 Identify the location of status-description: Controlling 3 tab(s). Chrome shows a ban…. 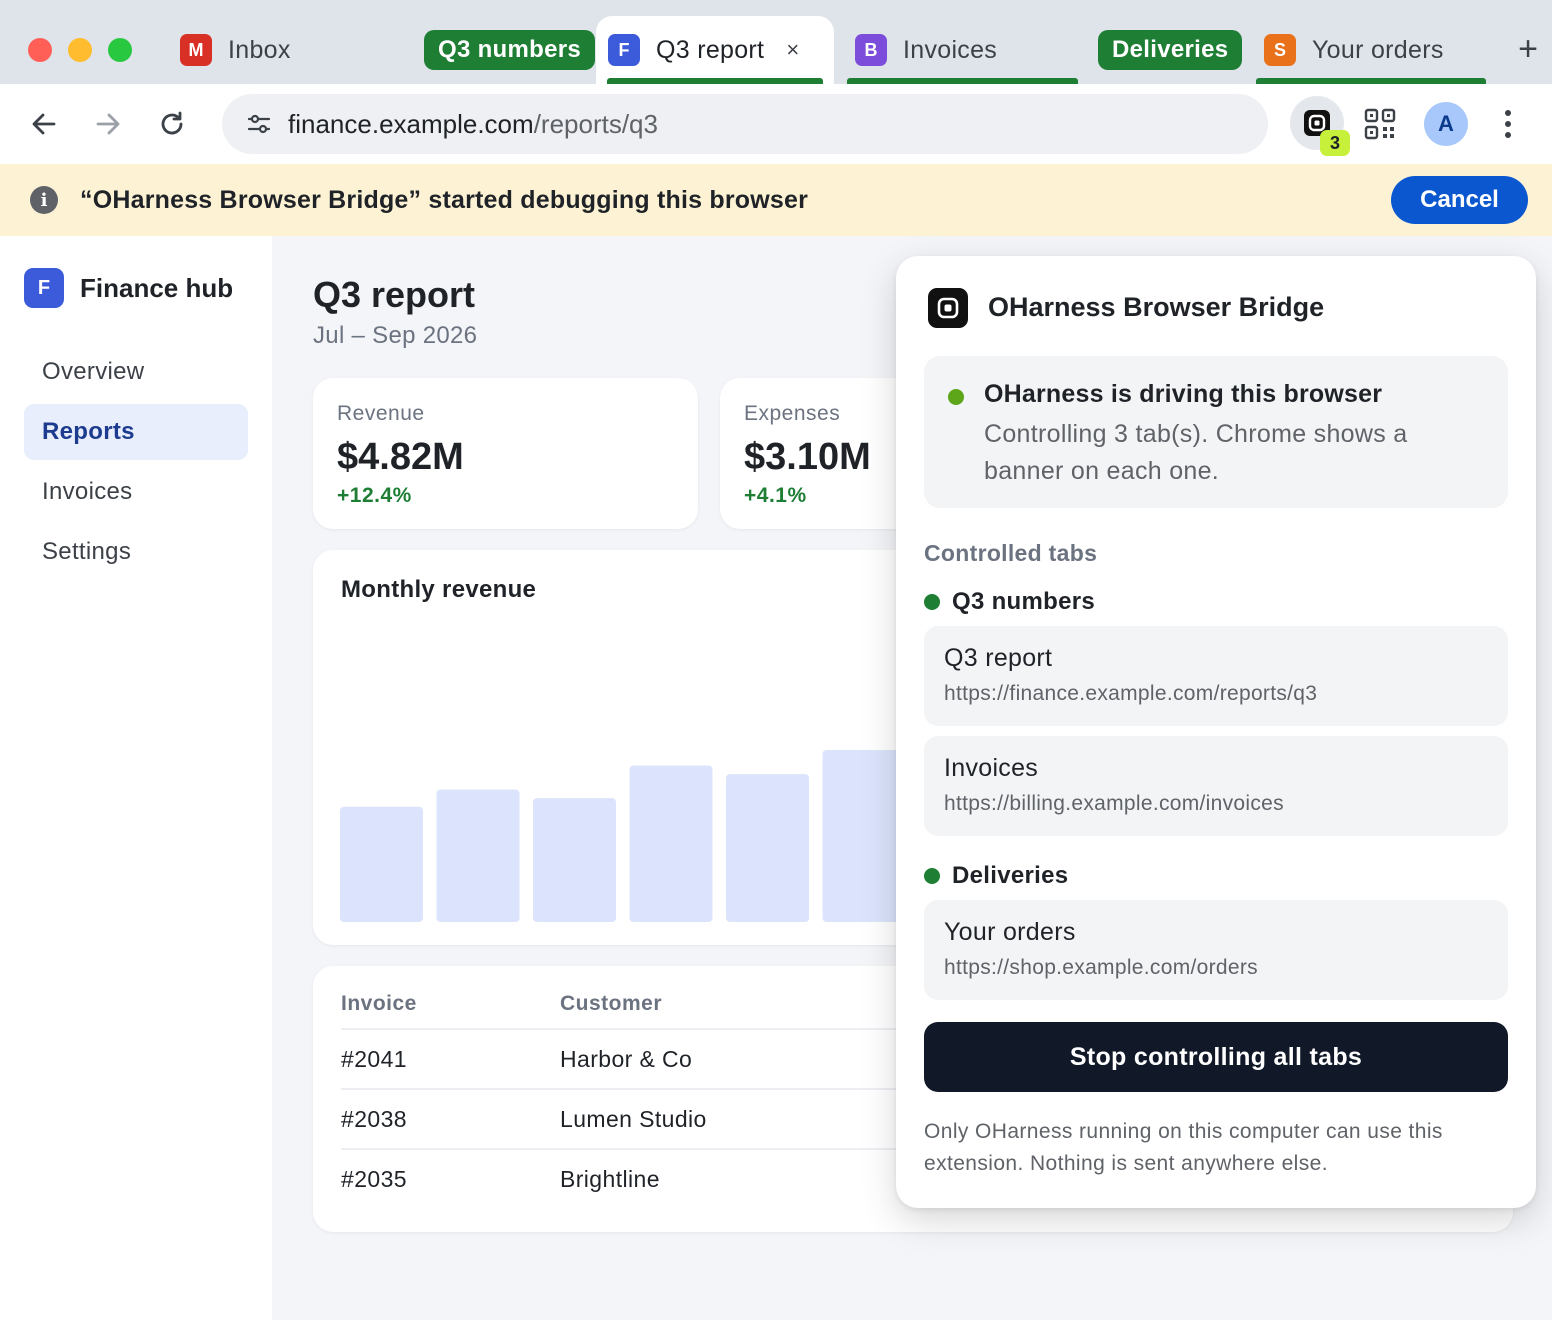
(1196, 452).